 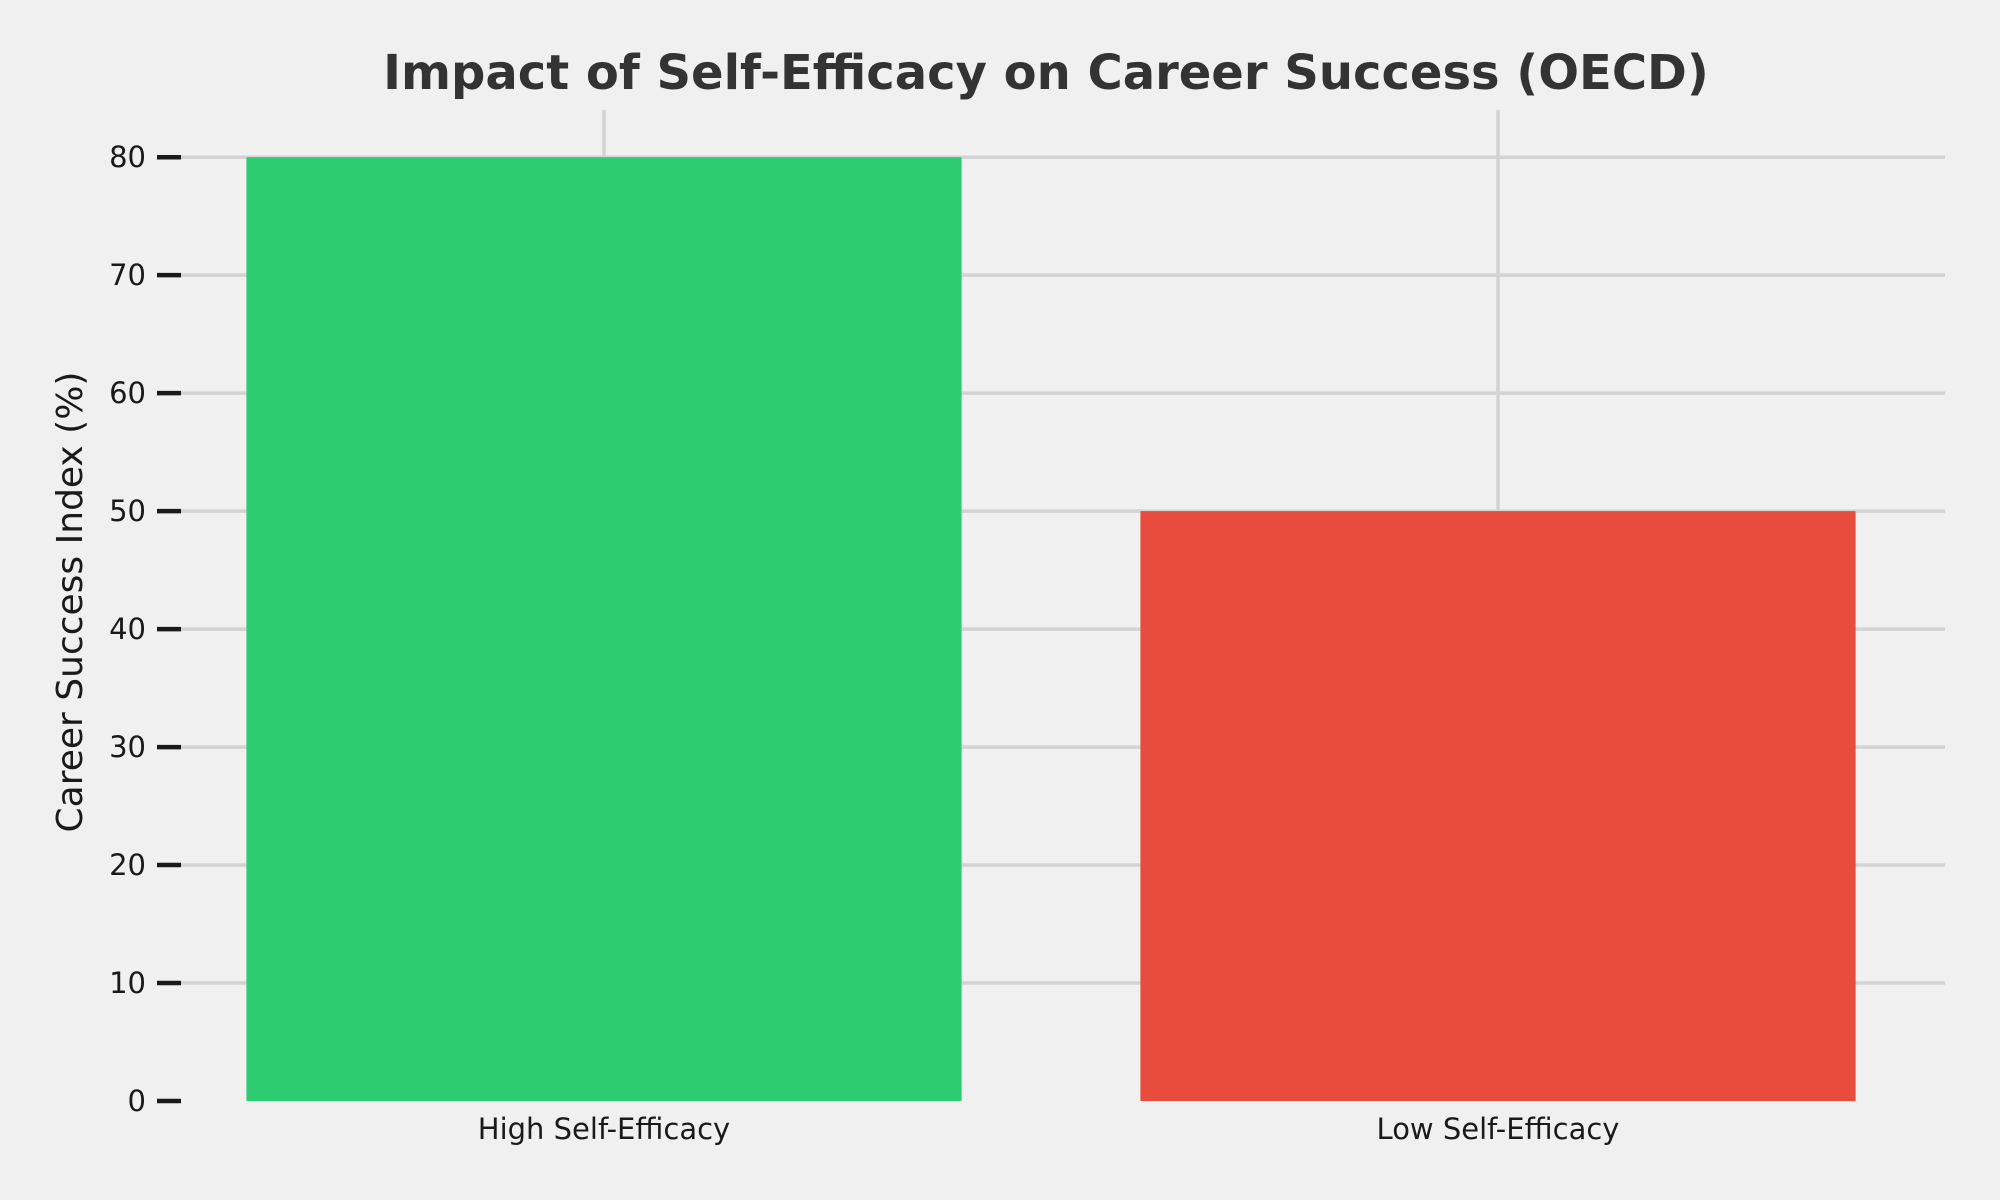 I want to click on y-tick-label: 10, so click(x=127, y=983).